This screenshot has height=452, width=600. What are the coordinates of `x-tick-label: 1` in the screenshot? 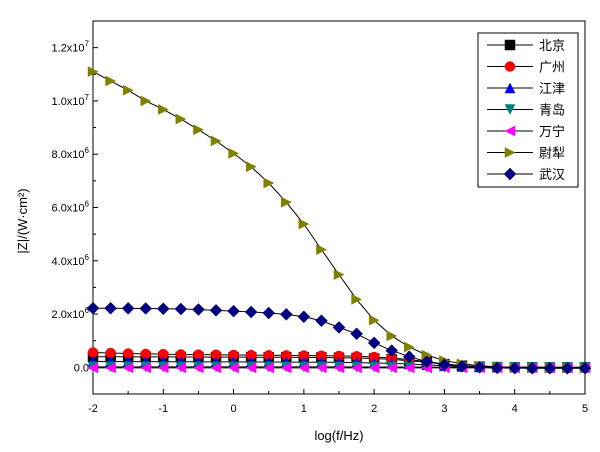 It's located at (304, 409).